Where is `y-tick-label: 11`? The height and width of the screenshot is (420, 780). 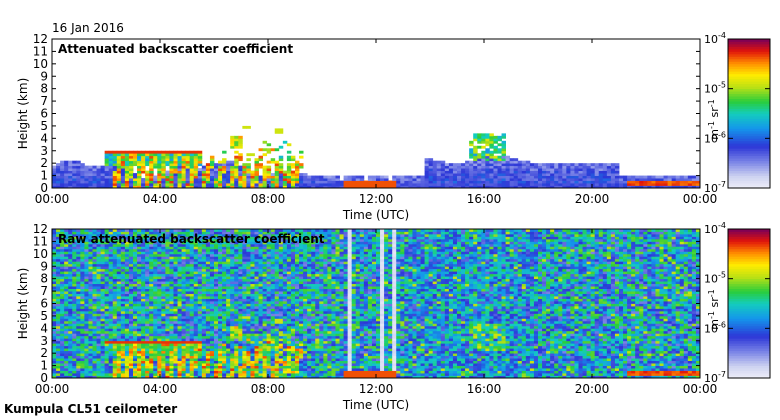 y-tick-label: 11 is located at coordinates (40, 51).